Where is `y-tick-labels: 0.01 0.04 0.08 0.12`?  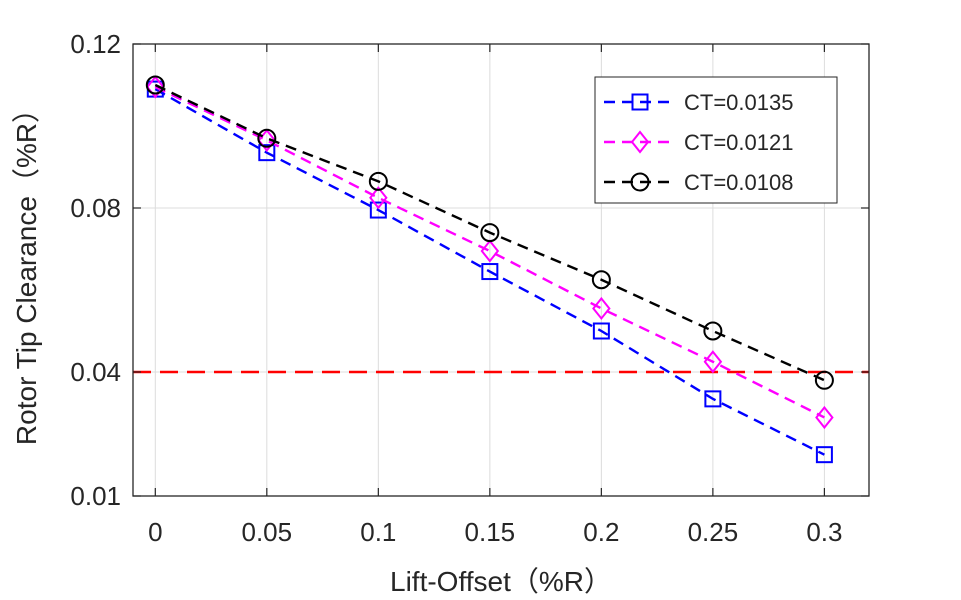 y-tick-labels: 0.01 0.04 0.08 0.12 is located at coordinates (95, 270).